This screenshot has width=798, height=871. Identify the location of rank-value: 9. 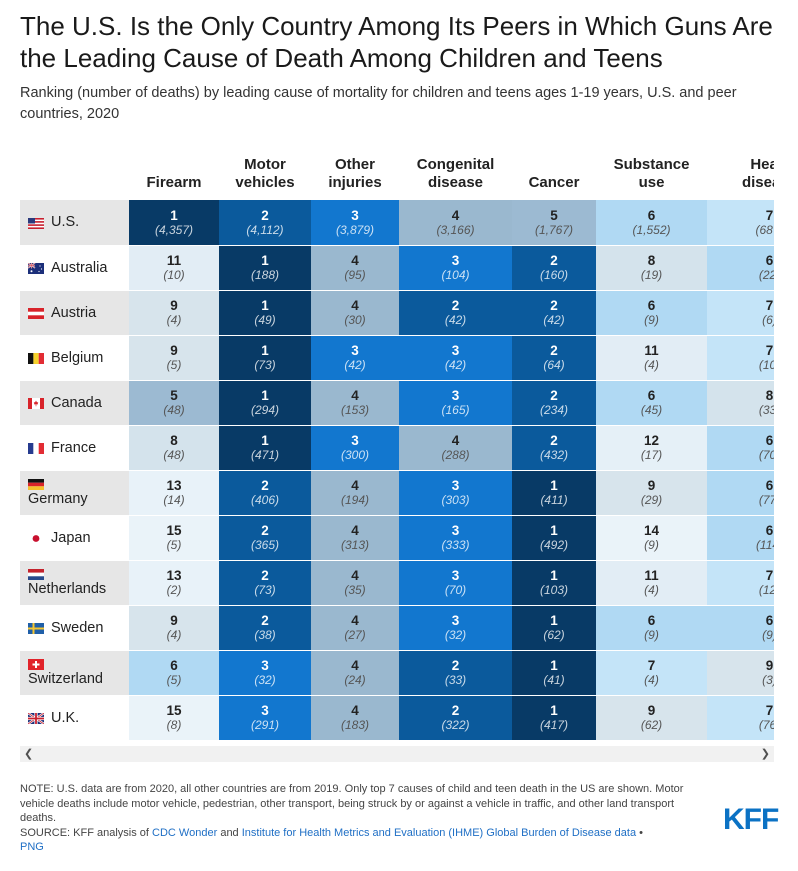
(651, 710).